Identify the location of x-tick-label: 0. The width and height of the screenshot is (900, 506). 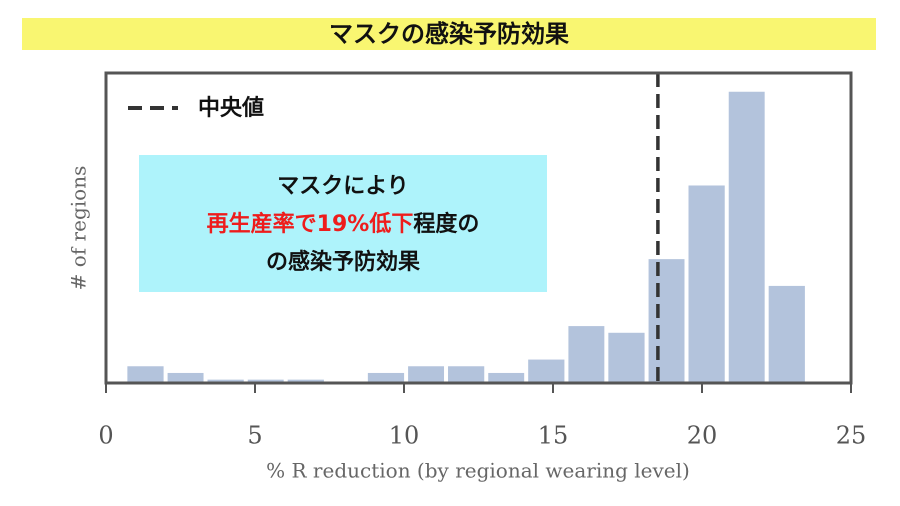
(105, 436).